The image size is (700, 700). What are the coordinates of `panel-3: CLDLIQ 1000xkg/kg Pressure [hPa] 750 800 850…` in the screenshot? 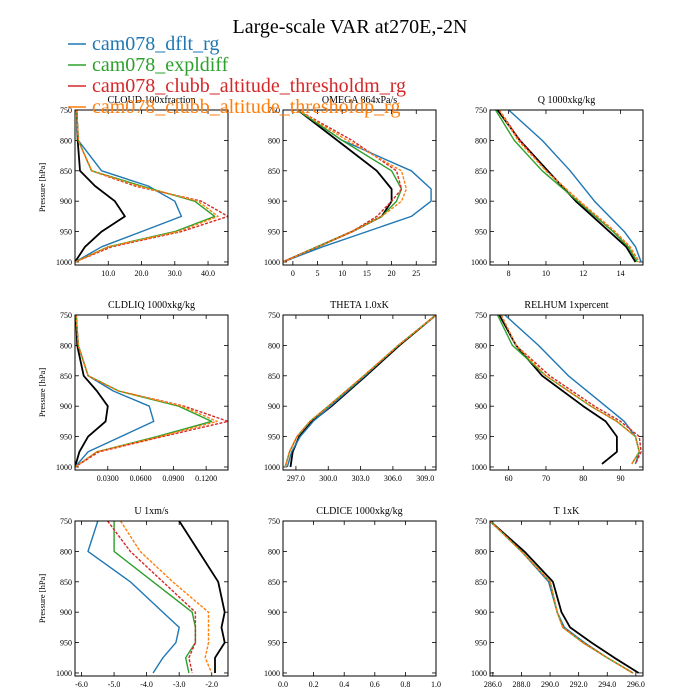 It's located at (133, 391).